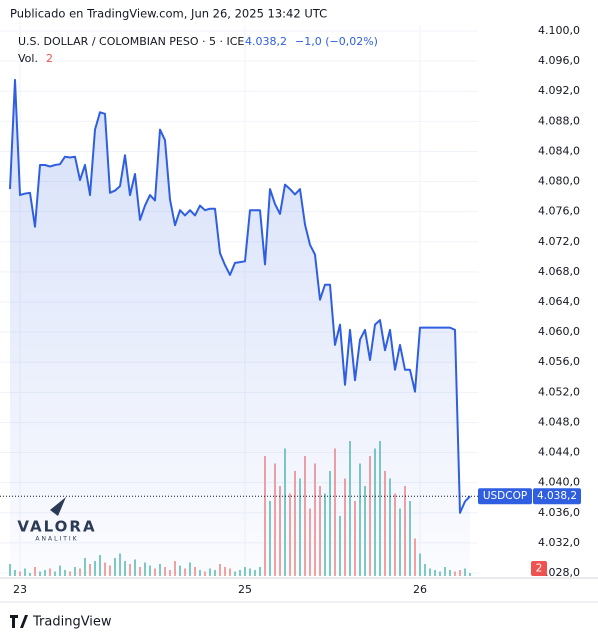 The width and height of the screenshot is (598, 639). I want to click on watermark-sub: ANALITIK, so click(56, 539).